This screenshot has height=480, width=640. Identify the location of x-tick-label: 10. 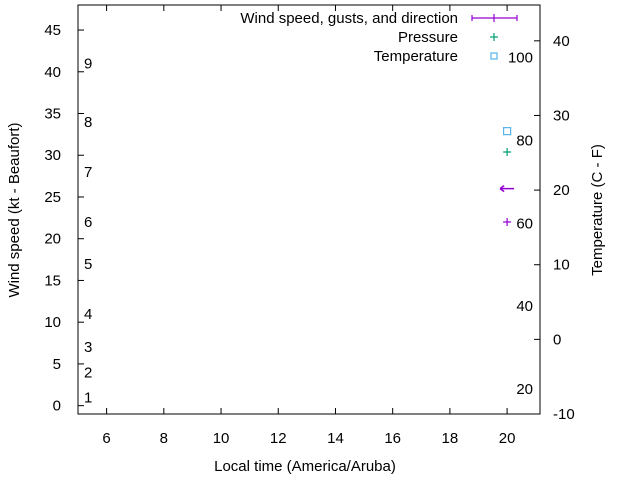
(221, 438).